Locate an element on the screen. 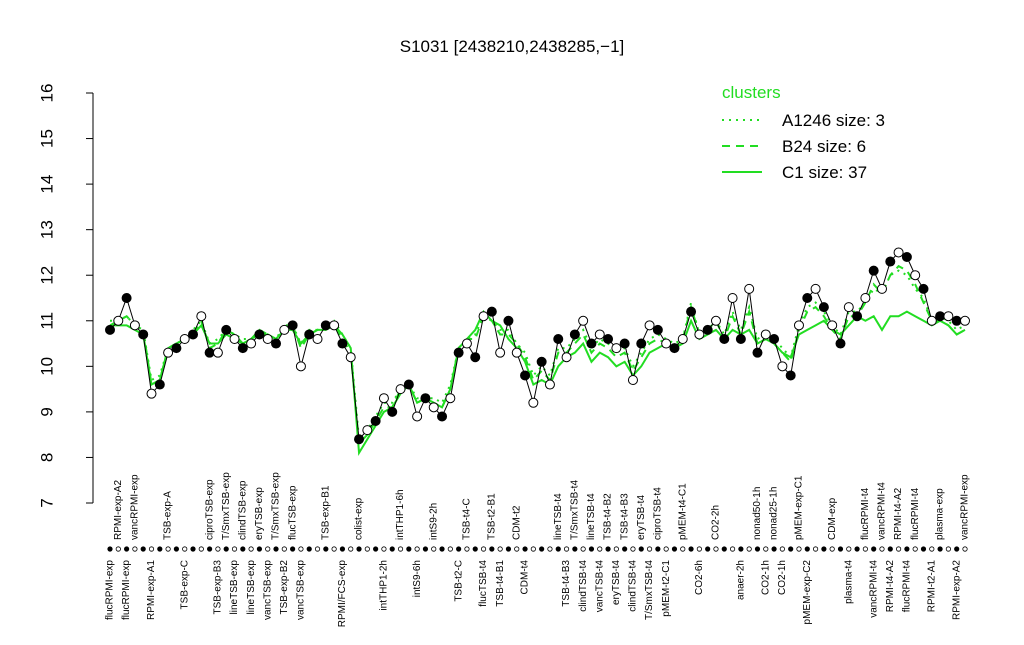  x-tick-label: CO2-1h is located at coordinates (782, 577).